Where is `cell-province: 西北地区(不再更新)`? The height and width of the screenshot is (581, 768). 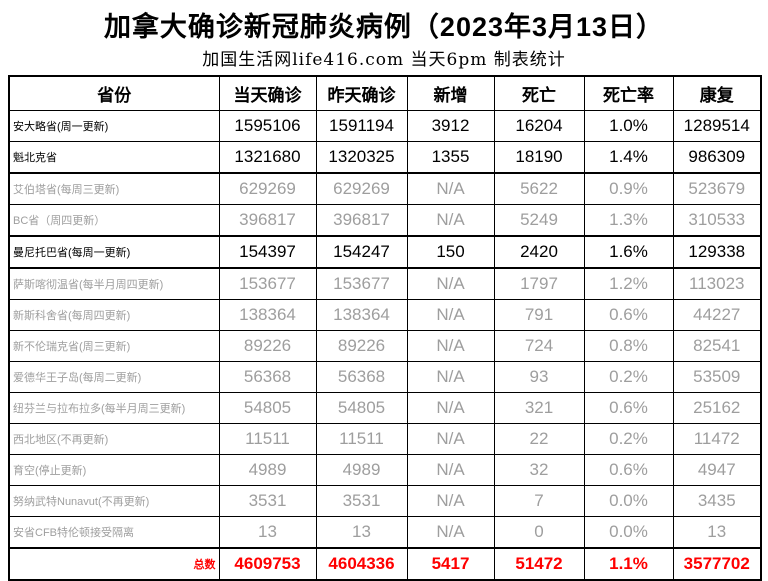
cell-province: 西北地区(不再更新) is located at coordinates (114, 439).